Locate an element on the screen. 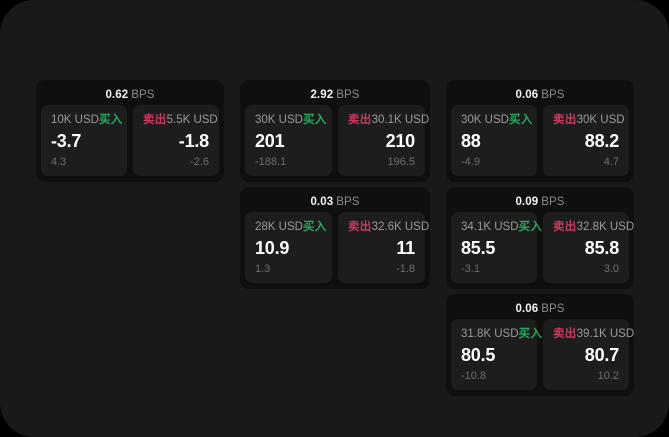  sell-side-header: 卖出 32.6K USD is located at coordinates (388, 227).